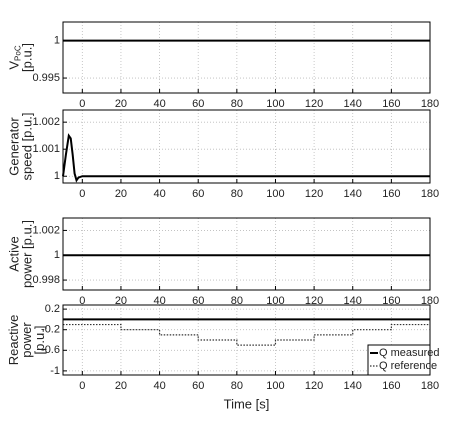 This screenshot has width=474, height=429. Describe the element at coordinates (247, 403) in the screenshot. I see `x-axis-label: Time [s]` at that location.